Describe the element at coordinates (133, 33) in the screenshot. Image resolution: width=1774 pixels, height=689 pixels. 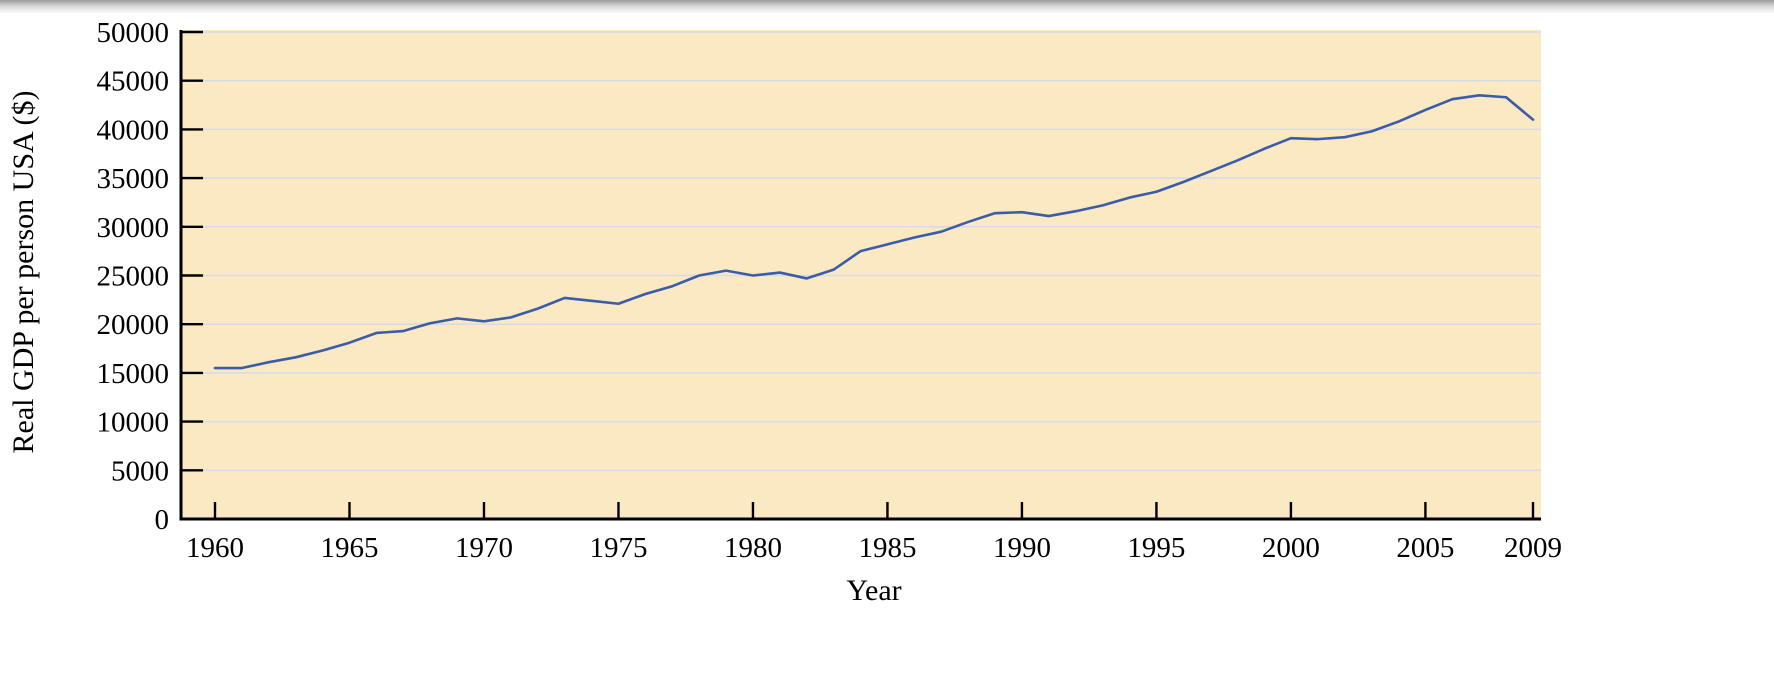
I see `y-tick-label: 50000` at that location.